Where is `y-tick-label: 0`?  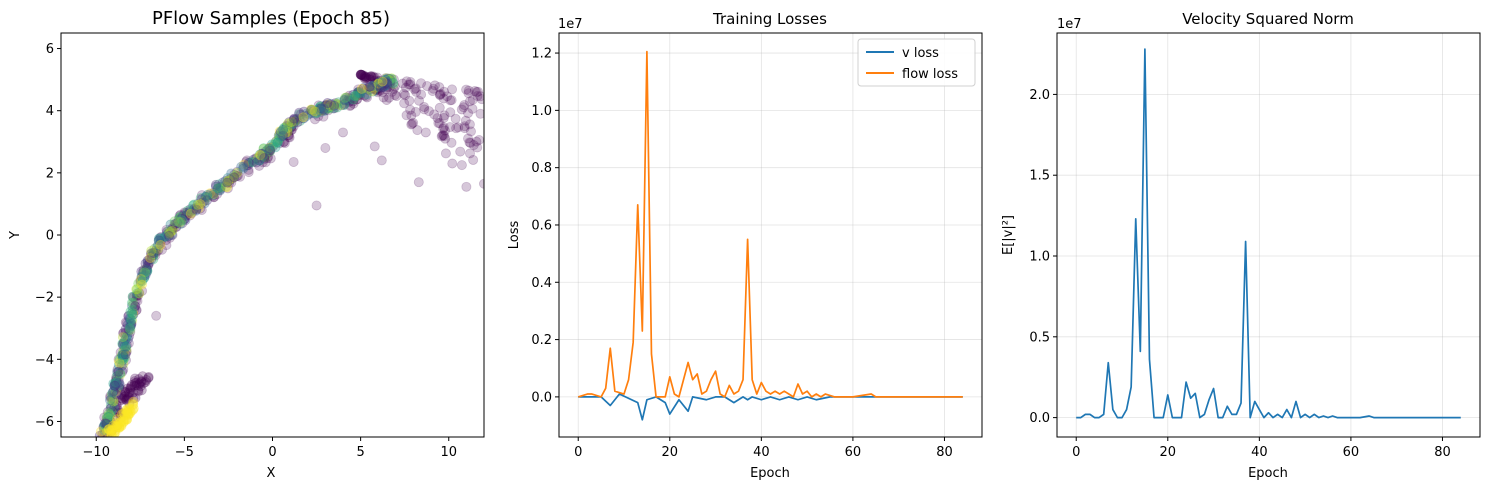
y-tick-label: 0 is located at coordinates (50, 236).